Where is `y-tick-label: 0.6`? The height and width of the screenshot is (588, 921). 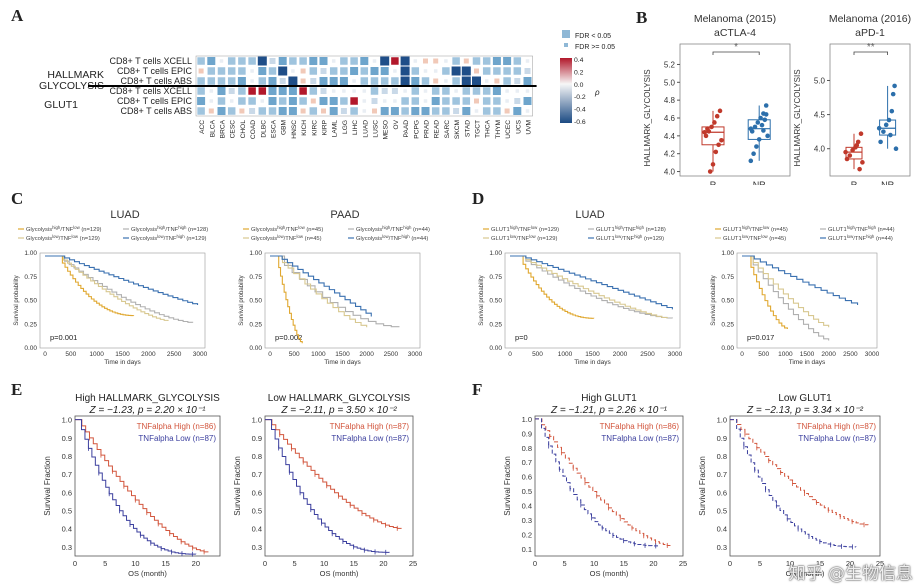 y-tick-label: 0.6 is located at coordinates (67, 492).